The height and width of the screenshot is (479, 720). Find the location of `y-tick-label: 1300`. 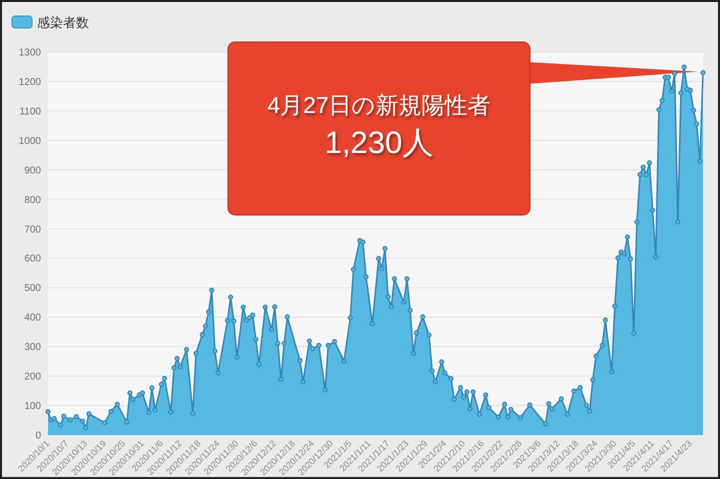

y-tick-label: 1300 is located at coordinates (30, 53).